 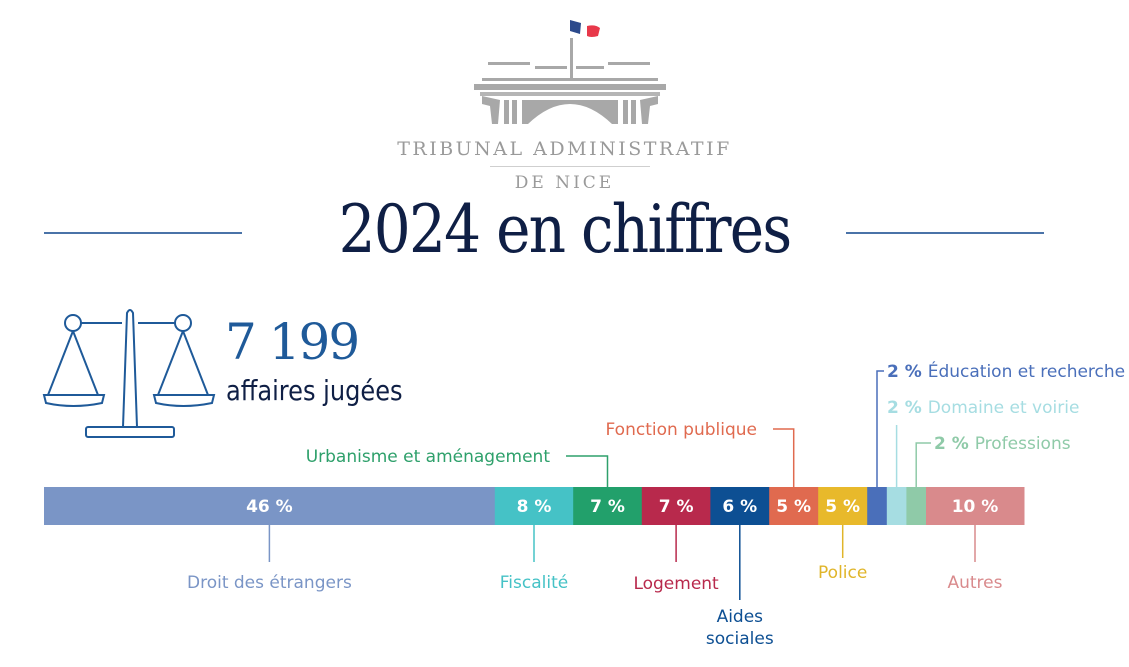 I want to click on category-label-domaine-et-voirie: 2 % Domaine et voirie, so click(x=983, y=408).